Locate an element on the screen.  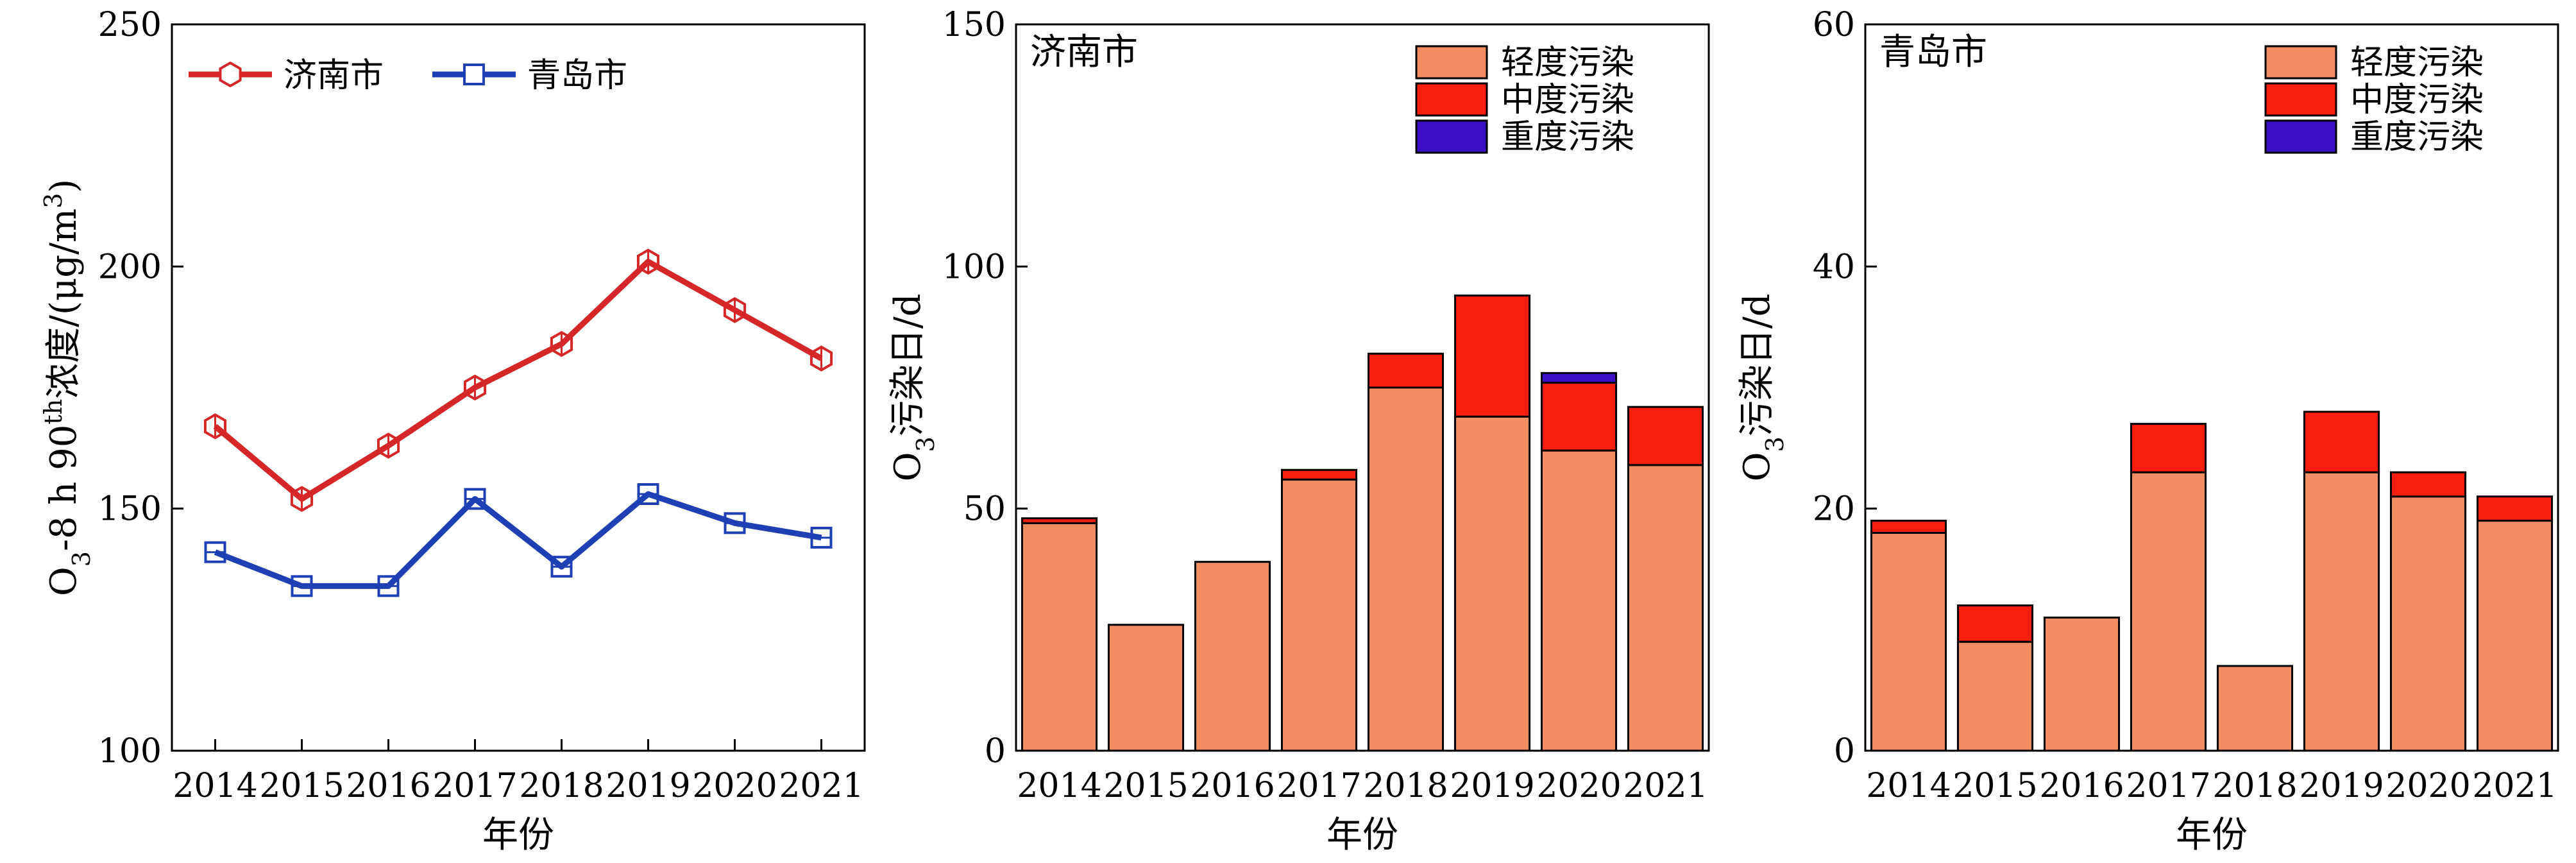
legend-label: 青岛市 is located at coordinates (577, 75).